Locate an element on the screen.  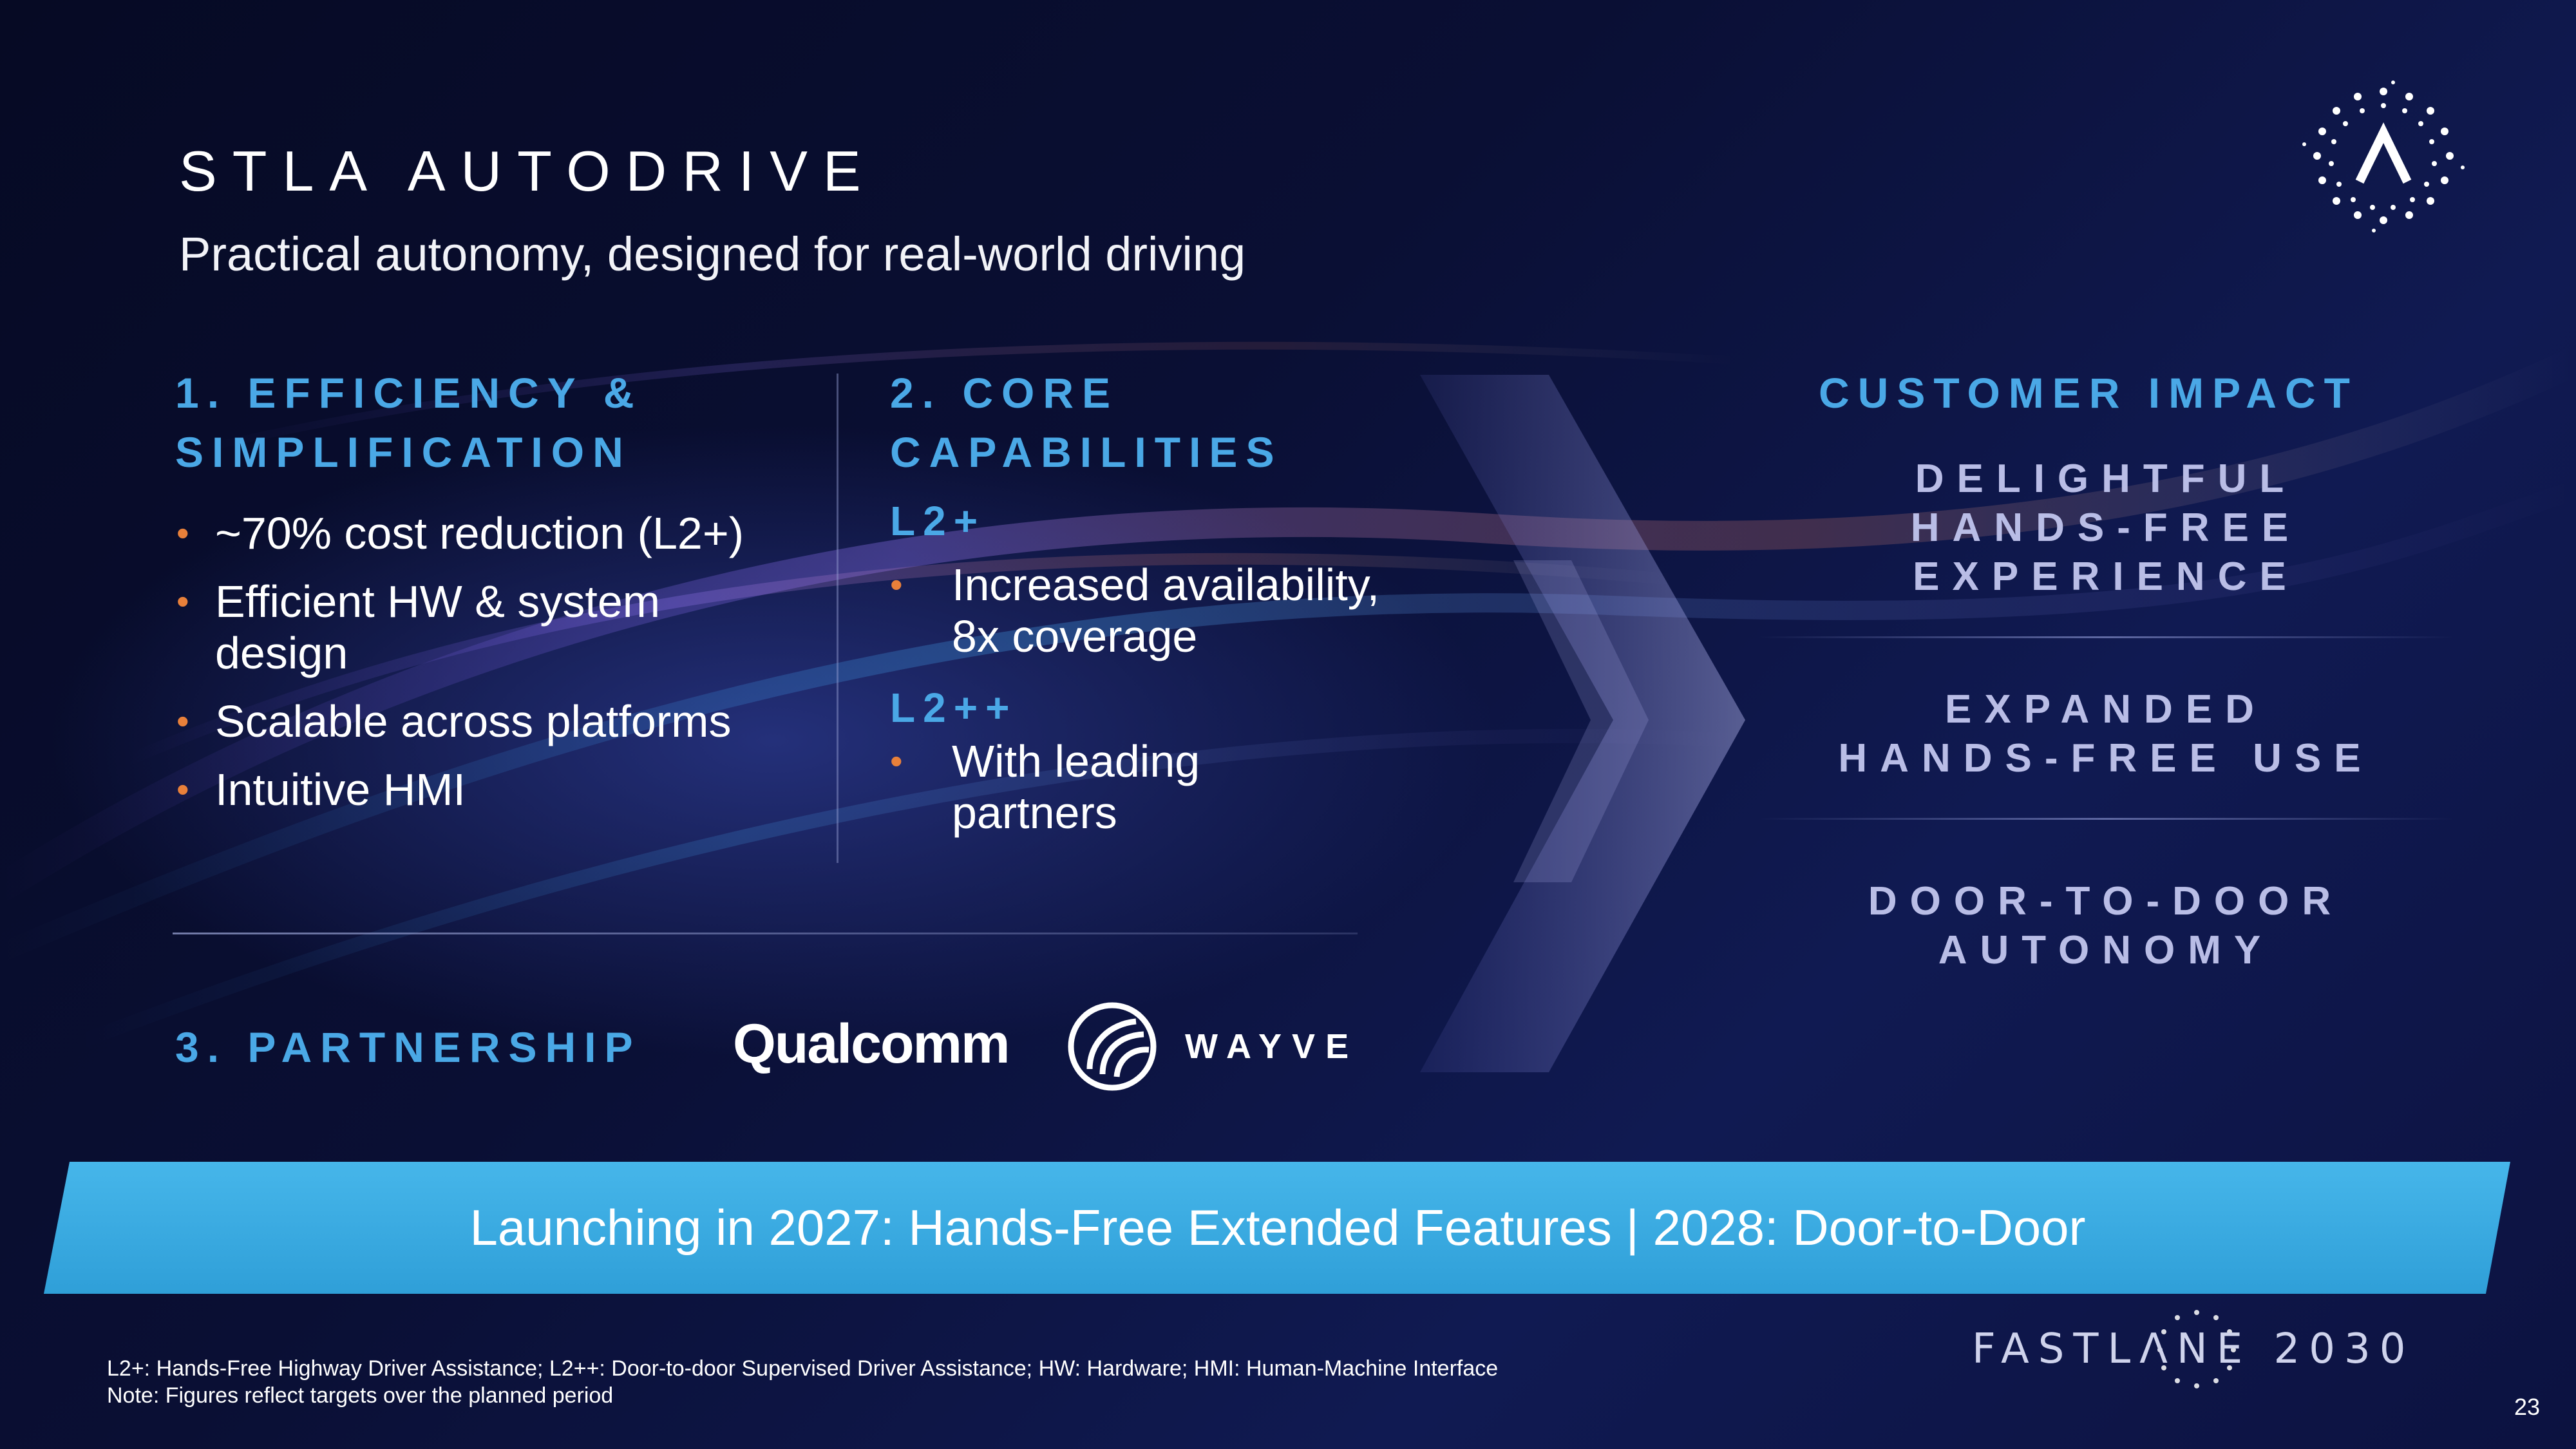
chevron-arrow-shape is located at coordinates (1582, 723).